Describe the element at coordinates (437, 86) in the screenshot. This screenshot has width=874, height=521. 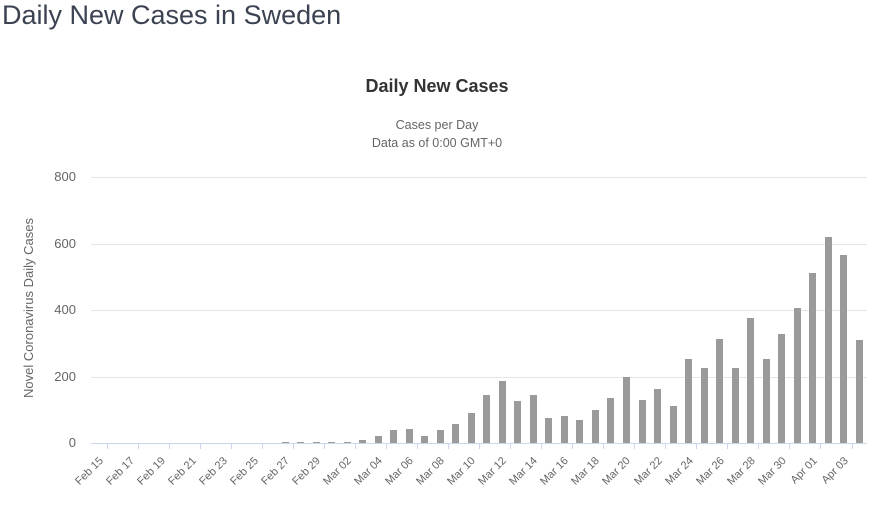
I see `chart-title: Daily New Cases` at that location.